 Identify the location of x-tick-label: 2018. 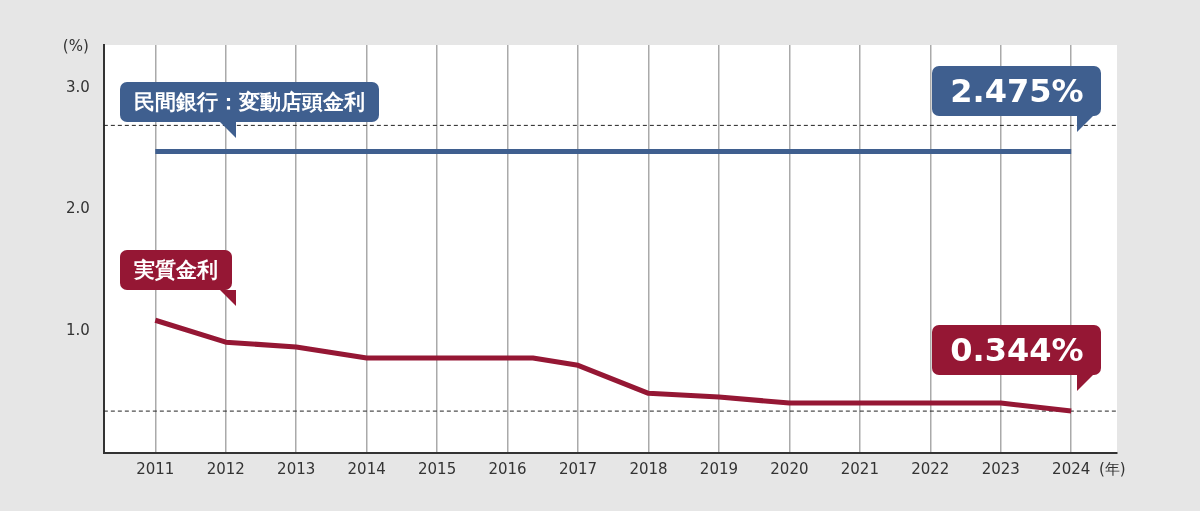
(648, 468).